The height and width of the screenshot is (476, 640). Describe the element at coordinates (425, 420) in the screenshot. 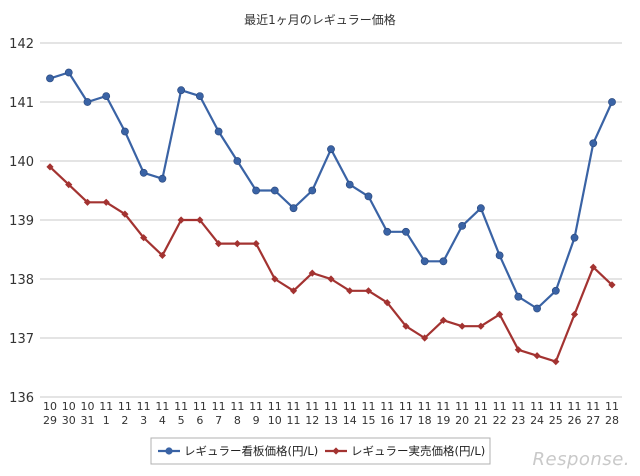

I see `x-tick-label-day: 18` at that location.